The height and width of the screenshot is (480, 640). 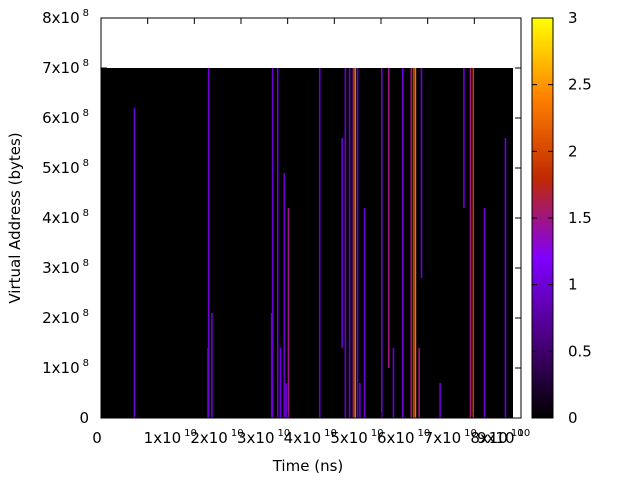 What do you see at coordinates (308, 466) in the screenshot?
I see `x-axis-title: Time (ns)` at bounding box center [308, 466].